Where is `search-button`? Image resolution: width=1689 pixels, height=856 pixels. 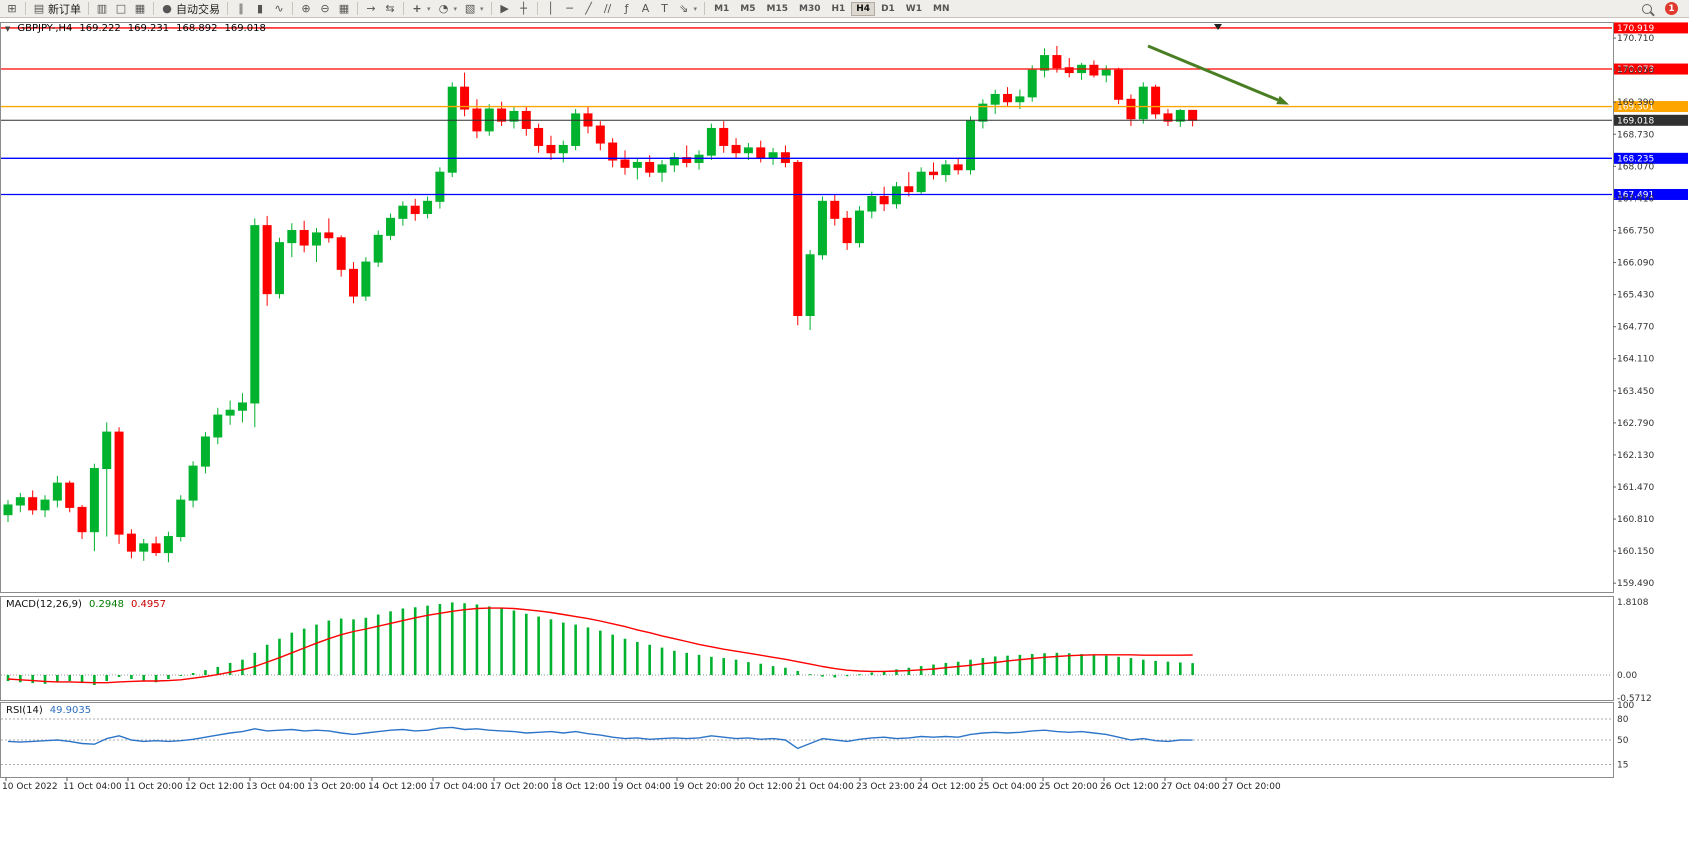 search-button is located at coordinates (1647, 9).